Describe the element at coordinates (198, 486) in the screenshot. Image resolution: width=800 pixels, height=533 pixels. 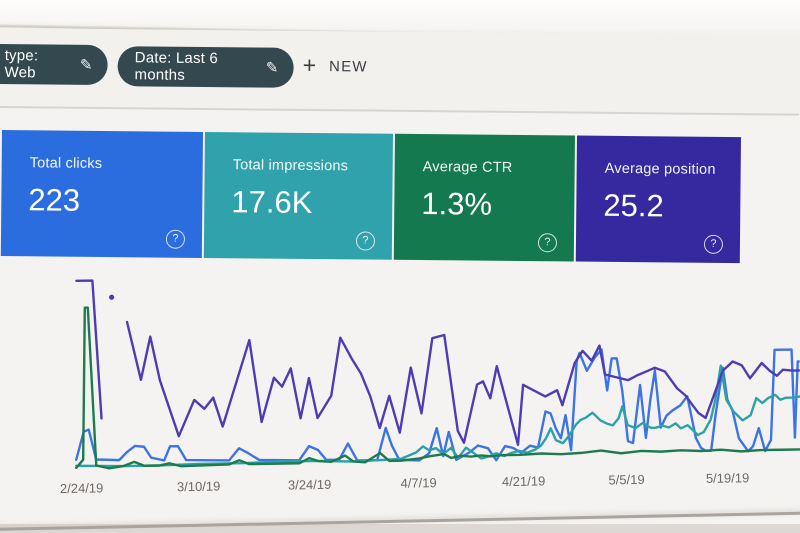
I see `x-tick-label: 3/10/19` at that location.